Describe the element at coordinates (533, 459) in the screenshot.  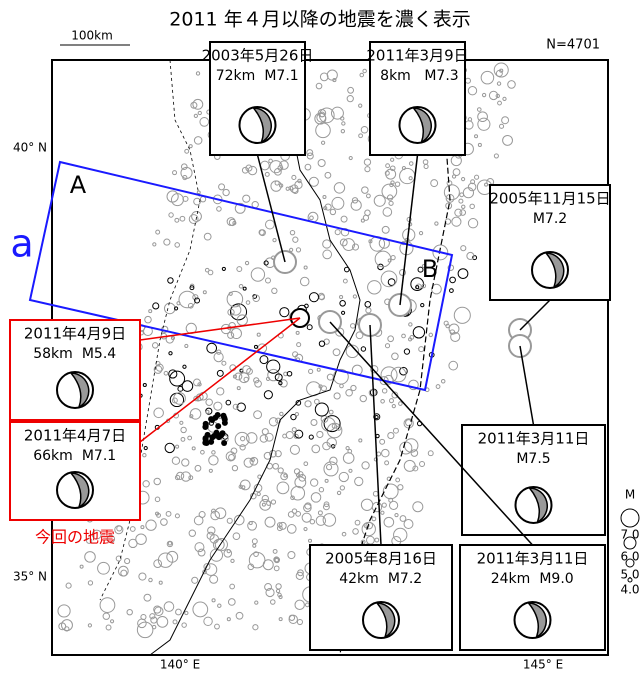
I see `event-mag: M7.5` at that location.